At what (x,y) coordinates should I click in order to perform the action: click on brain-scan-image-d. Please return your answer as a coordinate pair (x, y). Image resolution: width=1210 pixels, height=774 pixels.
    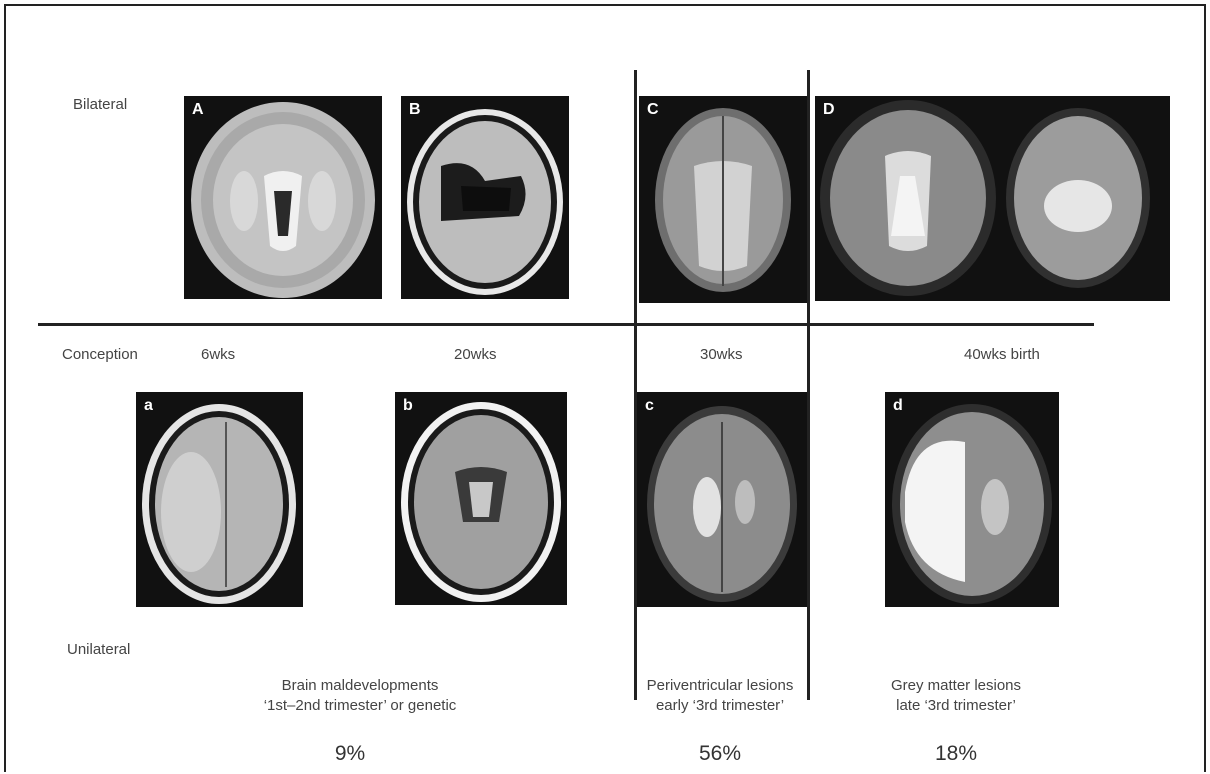
    Looking at the image, I should click on (972, 504).